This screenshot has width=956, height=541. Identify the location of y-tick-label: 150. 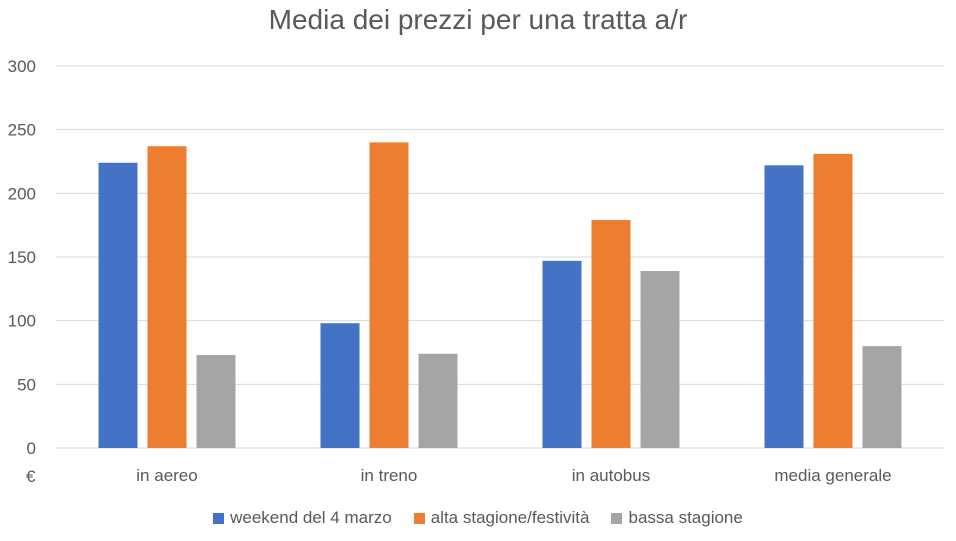
(22, 257).